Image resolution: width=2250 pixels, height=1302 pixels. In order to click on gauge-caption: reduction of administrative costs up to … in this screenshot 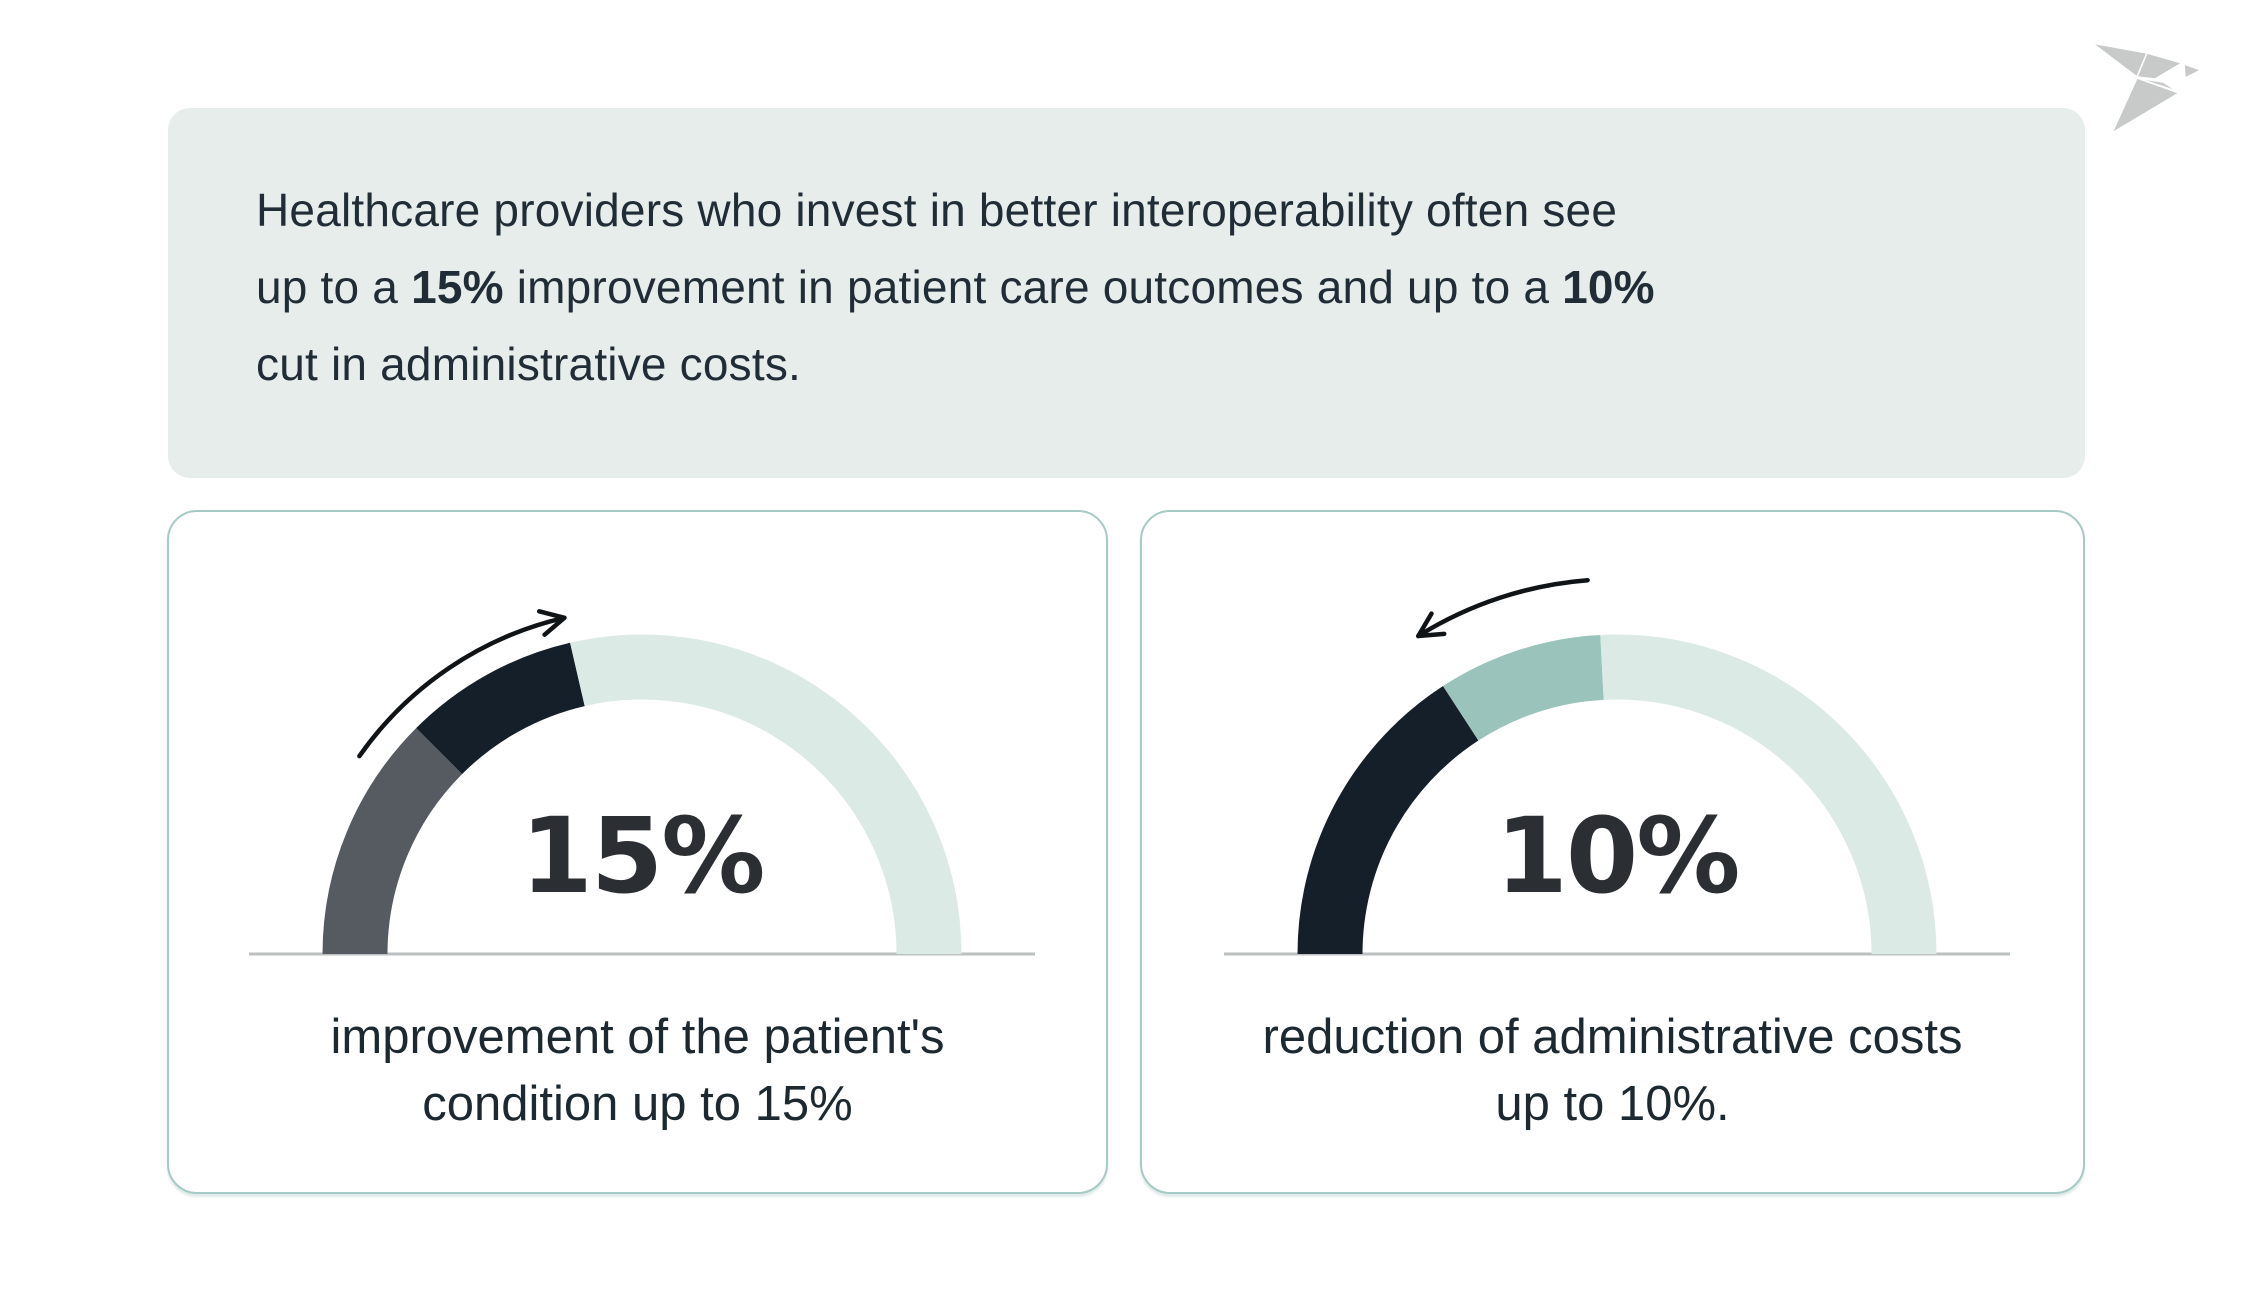, I will do `click(1612, 1070)`.